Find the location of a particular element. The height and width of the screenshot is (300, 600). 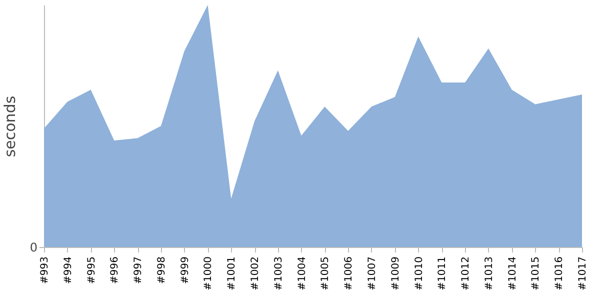

x-tick-label: #1007 is located at coordinates (372, 273).